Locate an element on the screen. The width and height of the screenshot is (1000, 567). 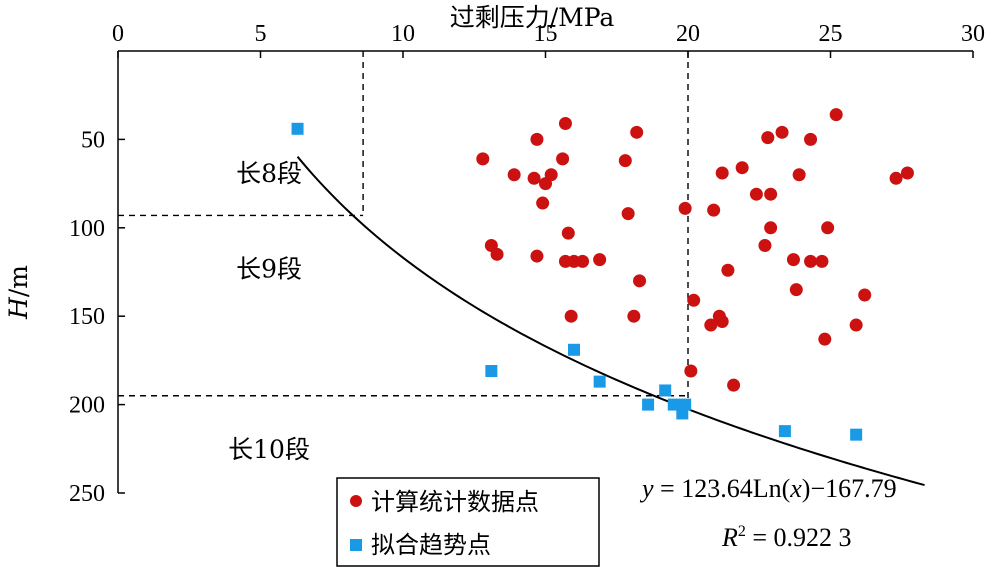
fit-equation: y = 123.64Ln(x)−167.79 is located at coordinates (768, 488).